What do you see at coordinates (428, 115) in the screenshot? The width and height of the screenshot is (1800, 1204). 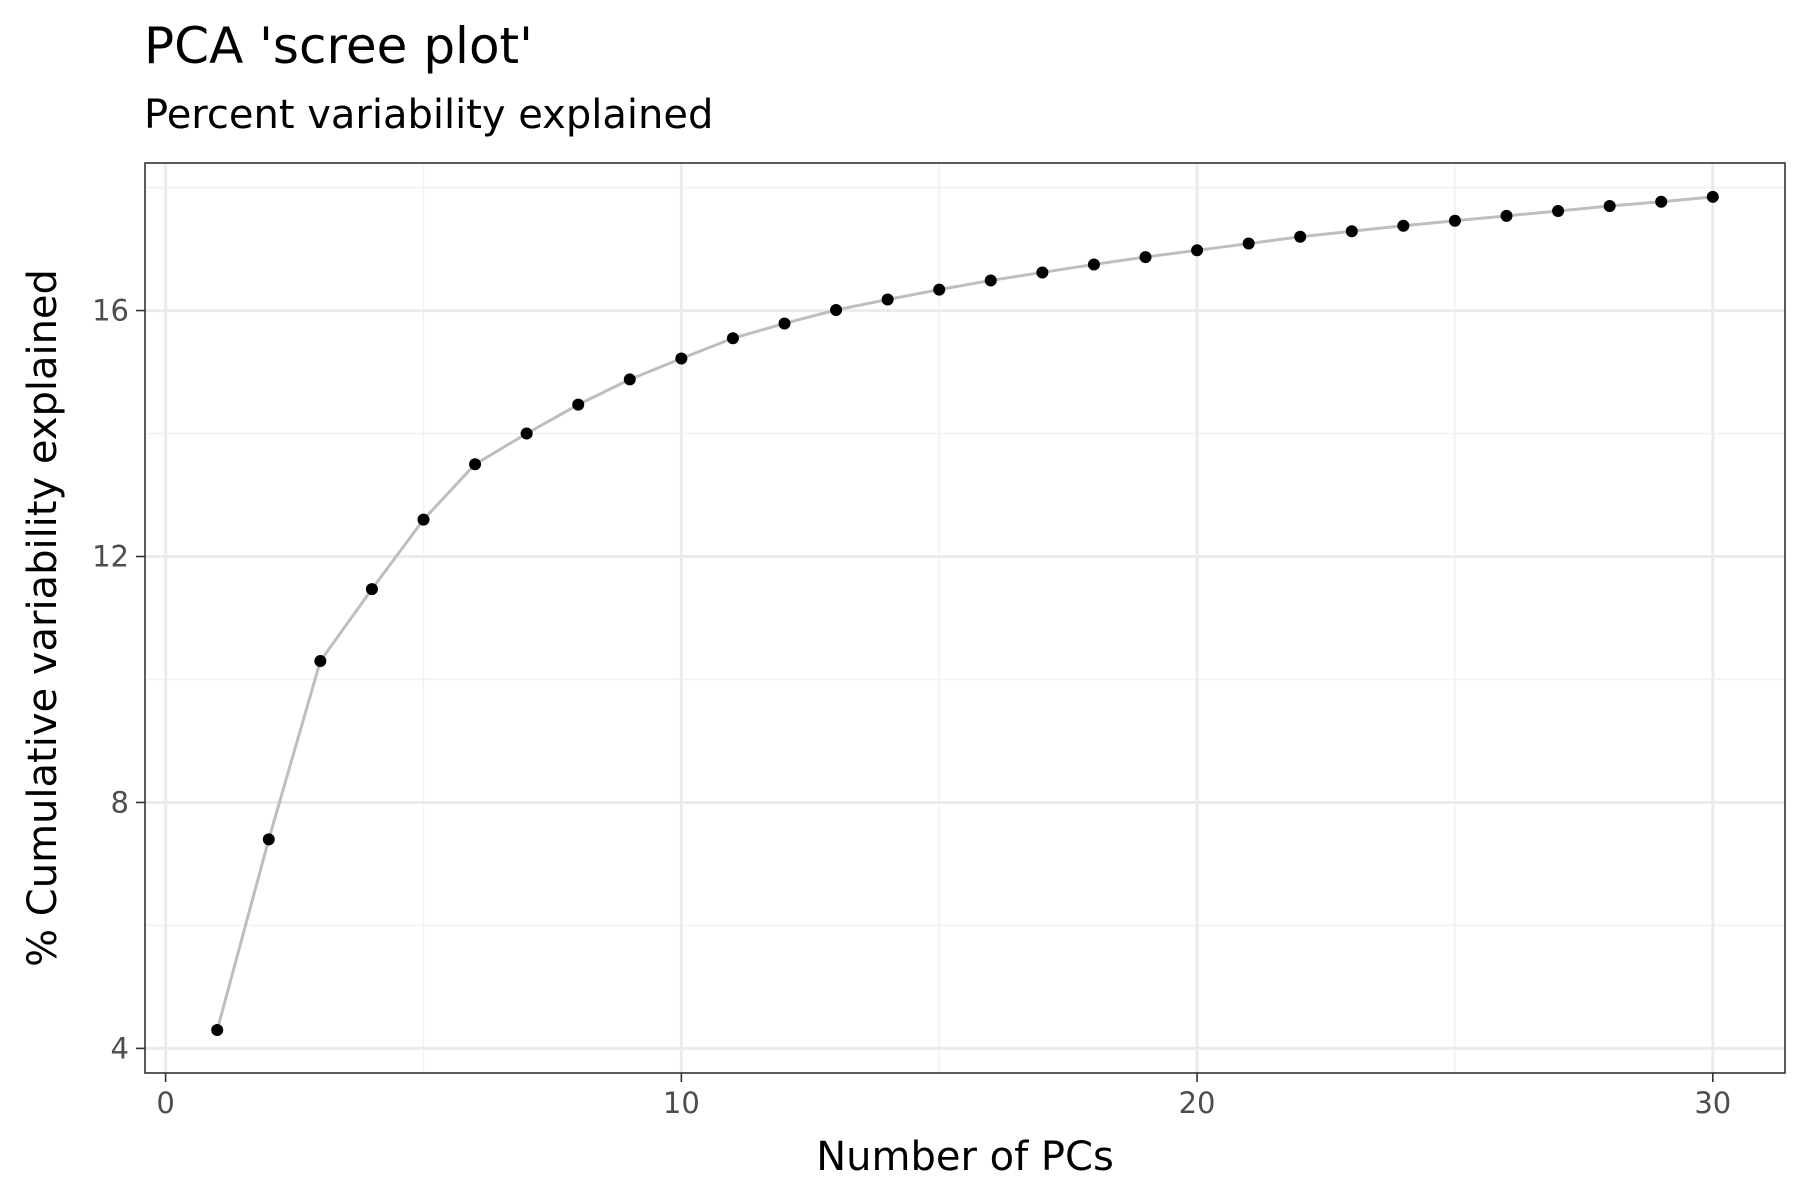 I see `chart-subtitle: Percent variability explained` at bounding box center [428, 115].